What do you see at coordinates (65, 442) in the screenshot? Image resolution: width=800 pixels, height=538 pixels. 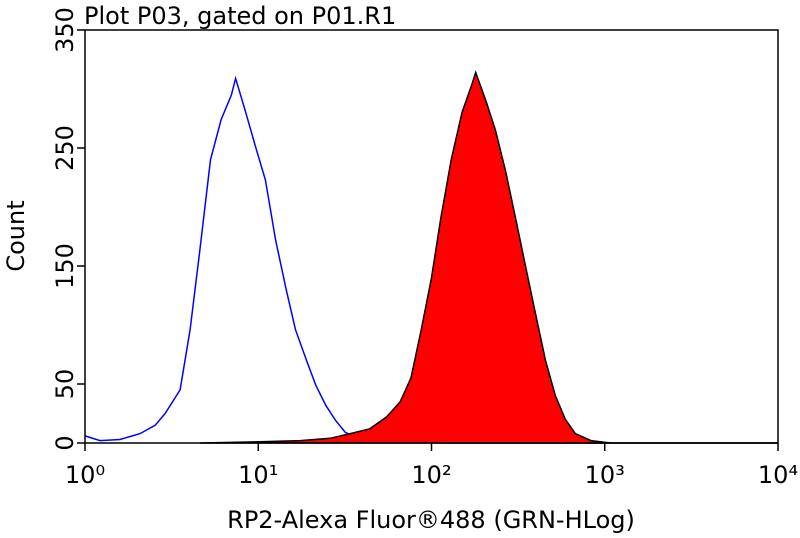 I see `y-tick-label: 0` at bounding box center [65, 442].